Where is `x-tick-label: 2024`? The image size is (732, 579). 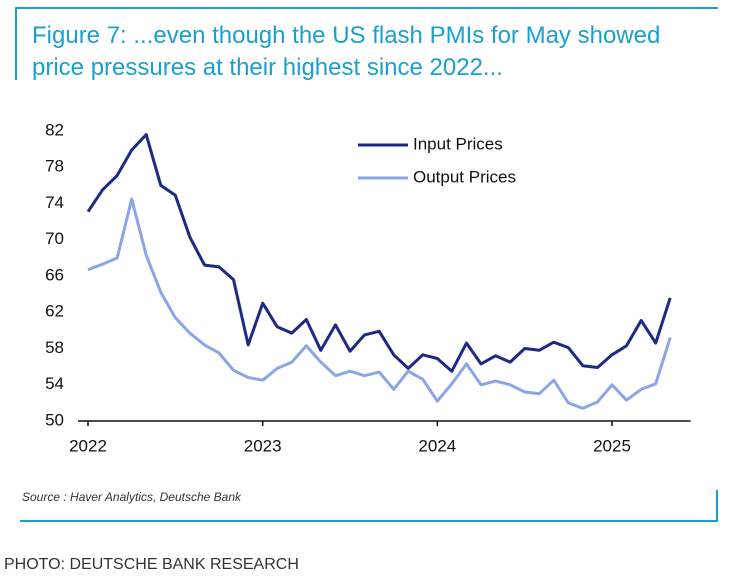 x-tick-label: 2024 is located at coordinates (437, 445).